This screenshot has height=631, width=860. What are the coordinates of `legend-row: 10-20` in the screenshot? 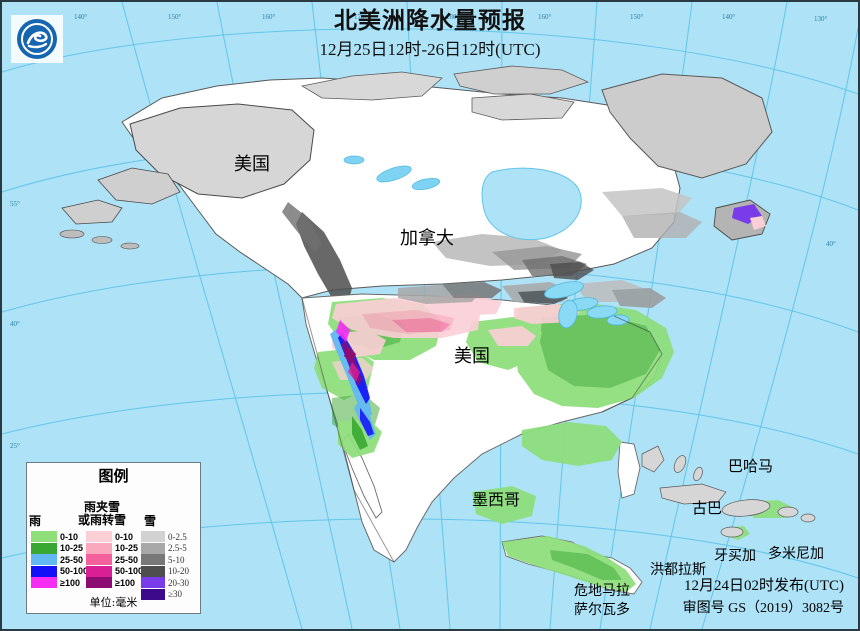 It's located at (165, 571).